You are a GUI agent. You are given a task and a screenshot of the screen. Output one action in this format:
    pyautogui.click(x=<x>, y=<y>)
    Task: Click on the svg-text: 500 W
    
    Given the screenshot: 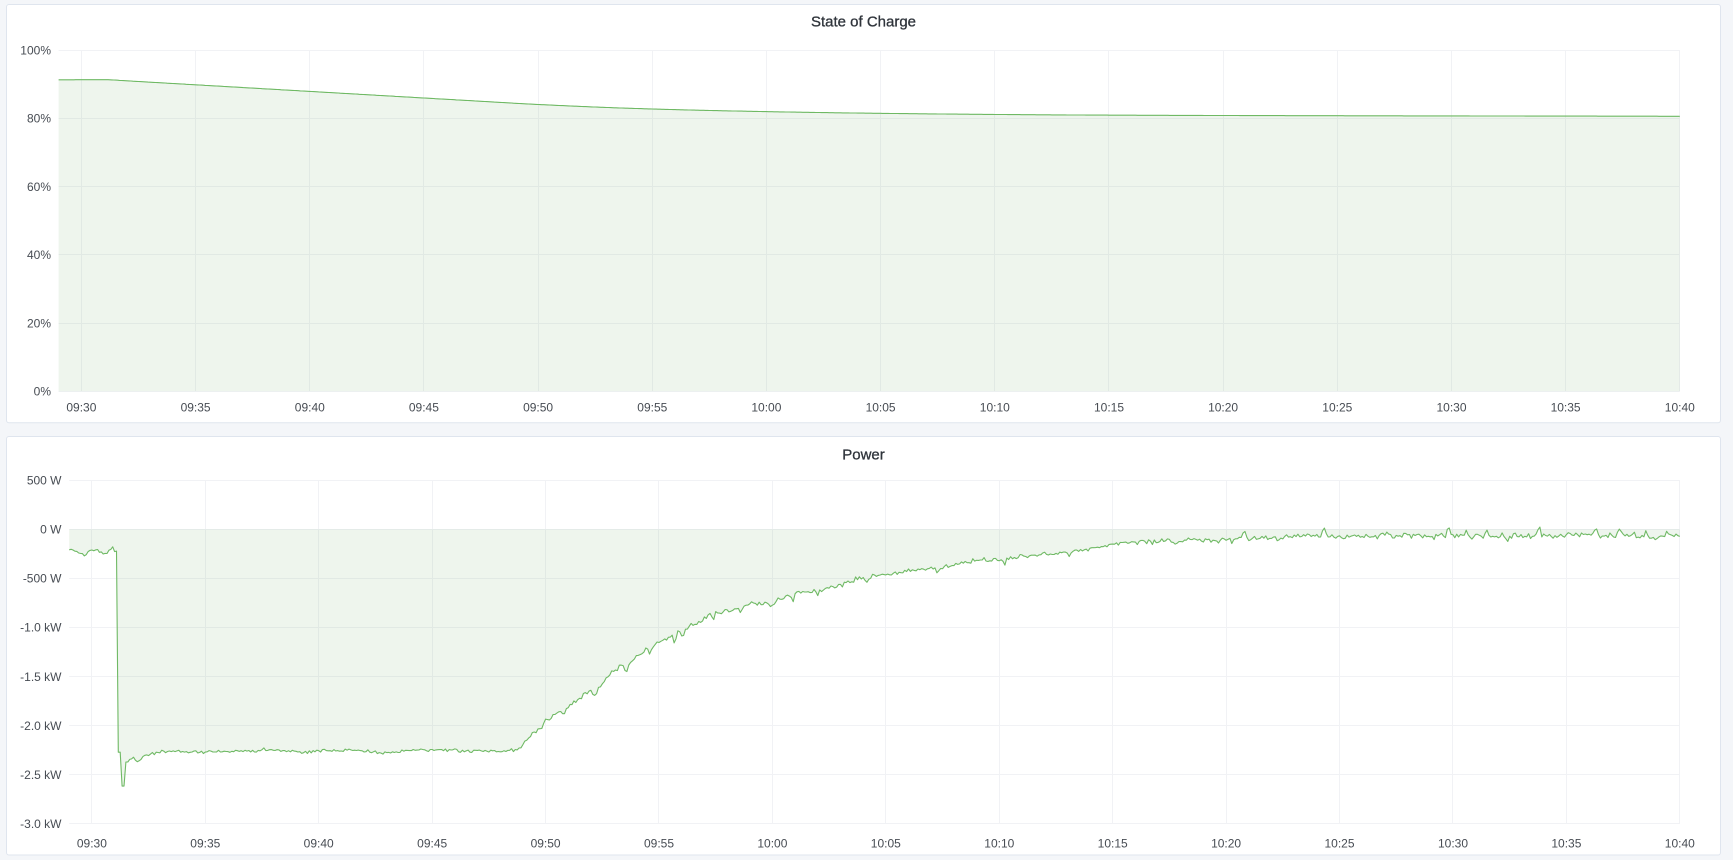 What is the action you would take?
    pyautogui.click(x=44, y=480)
    